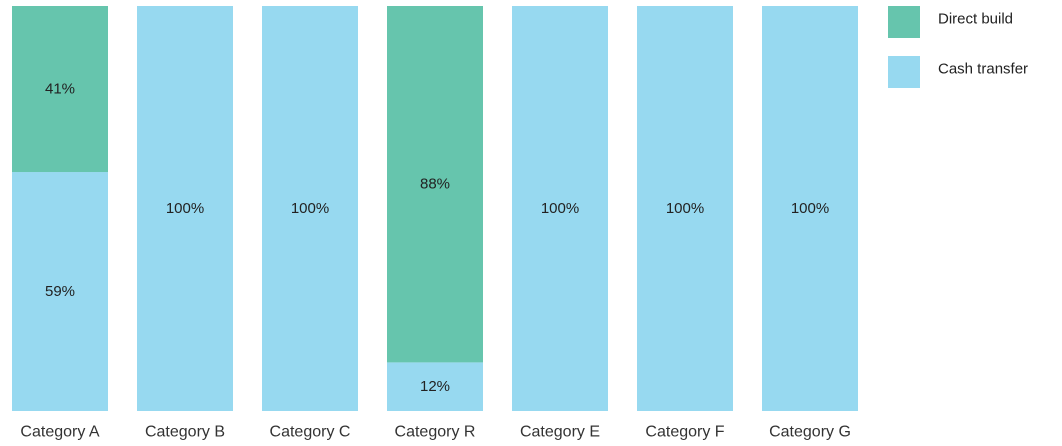 This screenshot has height=446, width=1062. What do you see at coordinates (684, 432) in the screenshot?
I see `x-tick-label: Category F` at bounding box center [684, 432].